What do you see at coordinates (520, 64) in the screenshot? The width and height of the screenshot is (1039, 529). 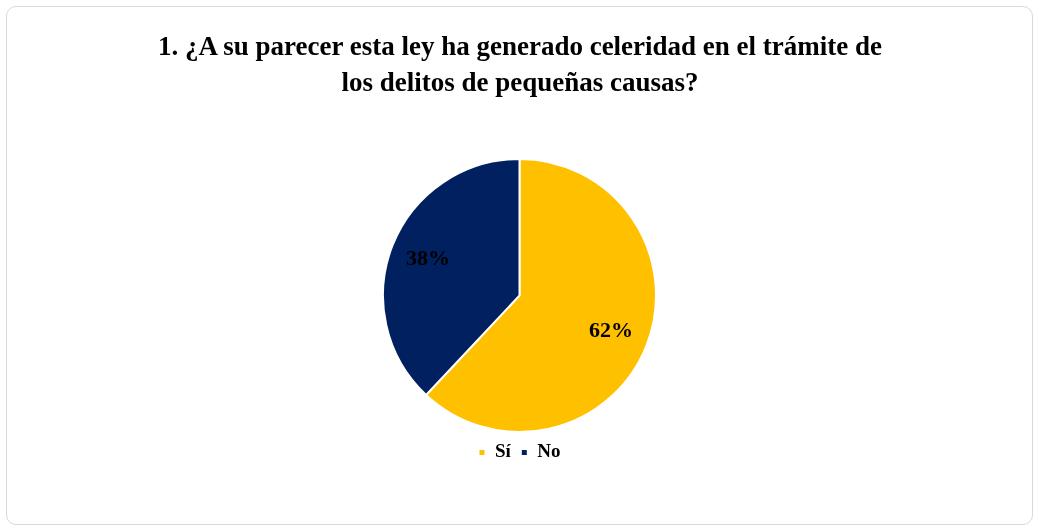 I see `chart-title: 1. ¿A su parecer esta ley ha generado celeridad en el trámite de los delitos de pequeñas causas?` at bounding box center [520, 64].